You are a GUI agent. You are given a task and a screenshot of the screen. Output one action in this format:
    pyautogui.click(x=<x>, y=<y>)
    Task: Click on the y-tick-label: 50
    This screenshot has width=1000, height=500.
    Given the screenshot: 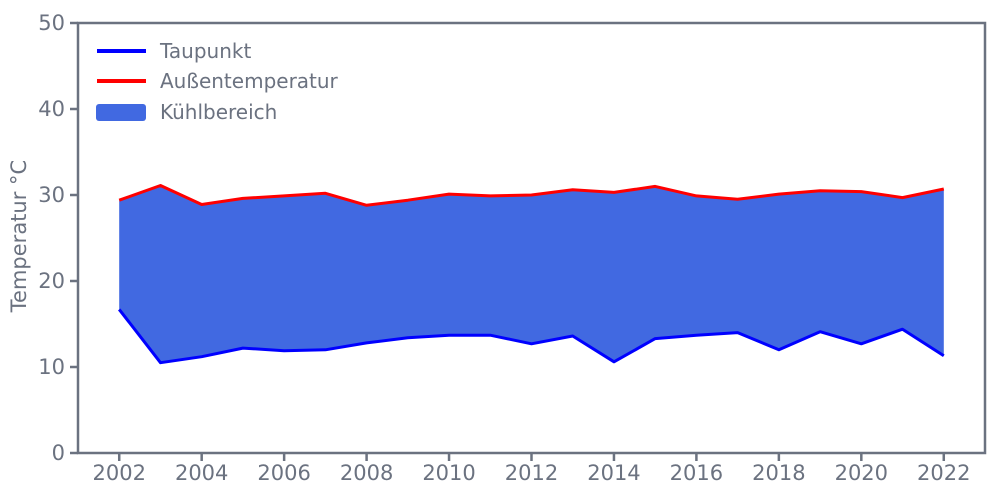 What is the action you would take?
    pyautogui.click(x=51, y=23)
    